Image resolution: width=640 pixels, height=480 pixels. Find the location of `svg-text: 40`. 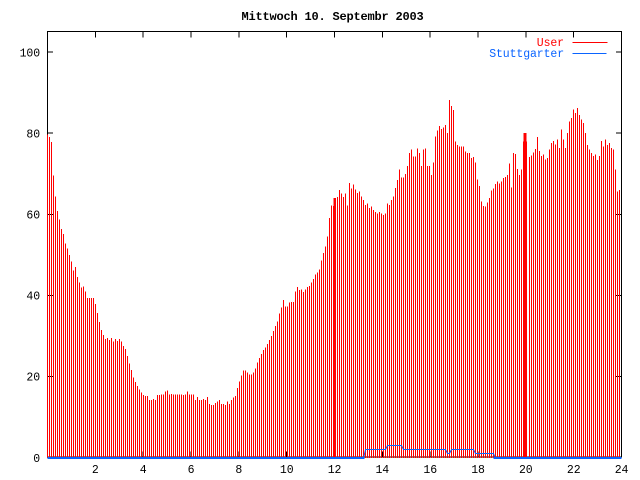

svg-text: 40 is located at coordinates (33, 297).